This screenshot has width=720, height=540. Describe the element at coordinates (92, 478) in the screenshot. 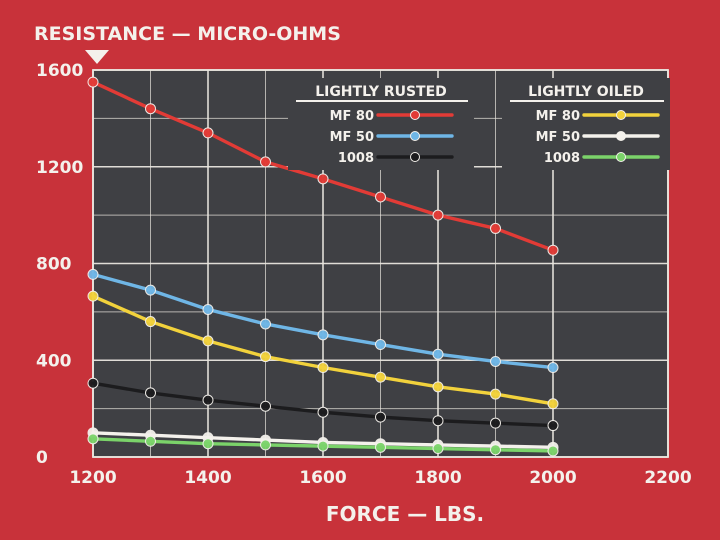

I see `x-tick-label: 1200` at that location.